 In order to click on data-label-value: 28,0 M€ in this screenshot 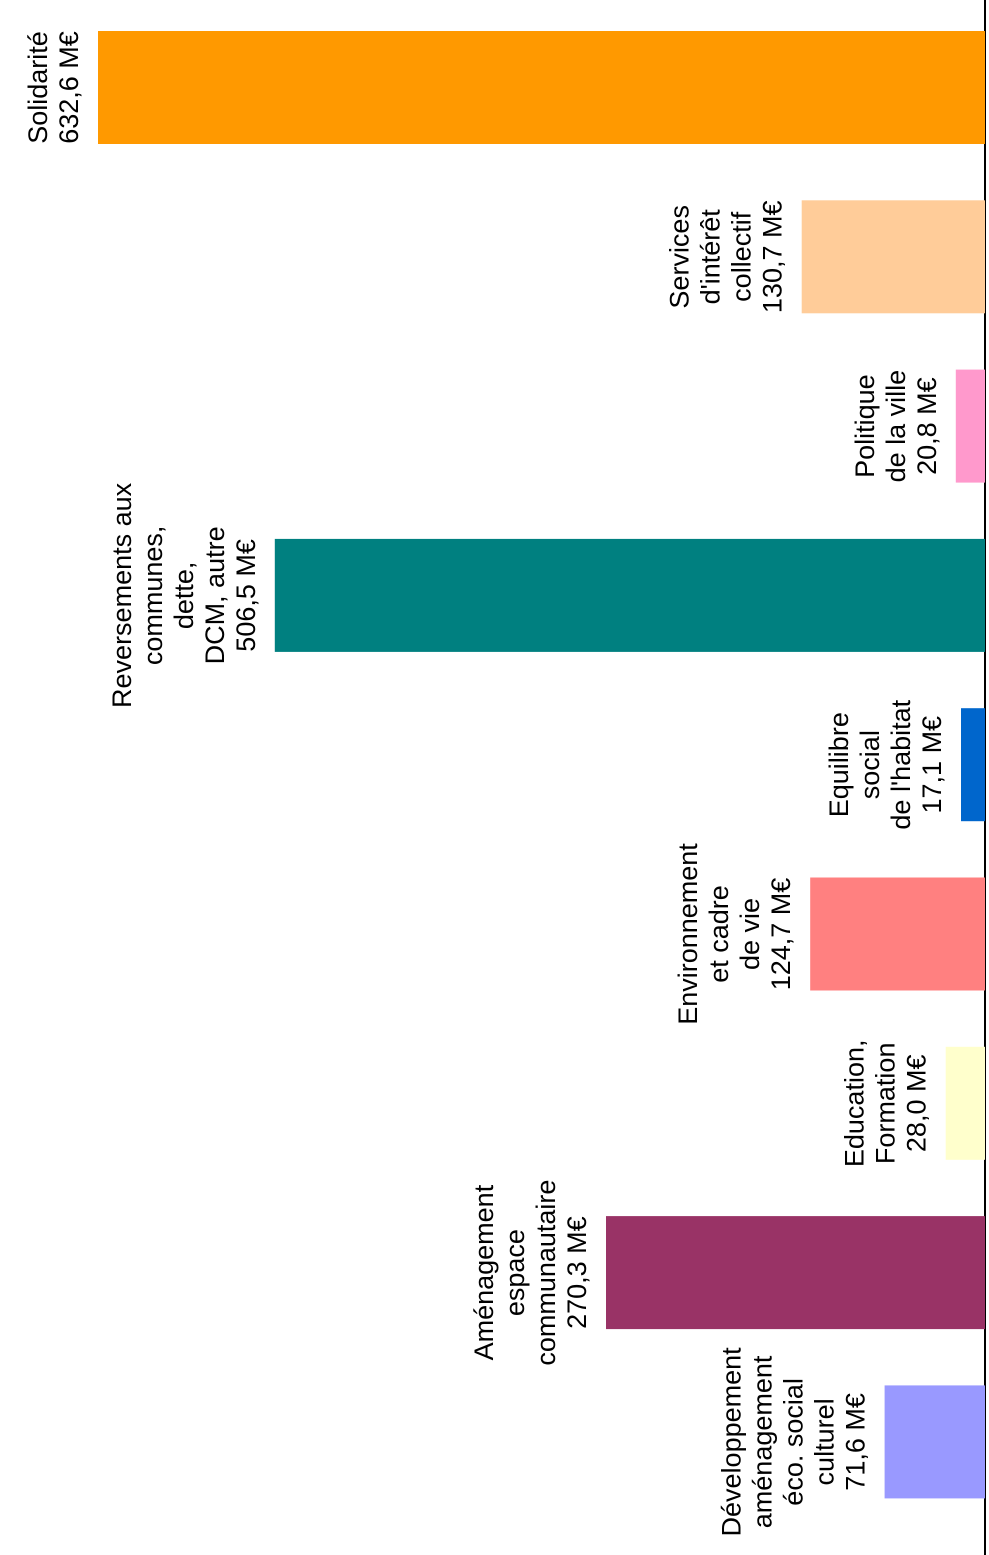, I will do `click(917, 1104)`.